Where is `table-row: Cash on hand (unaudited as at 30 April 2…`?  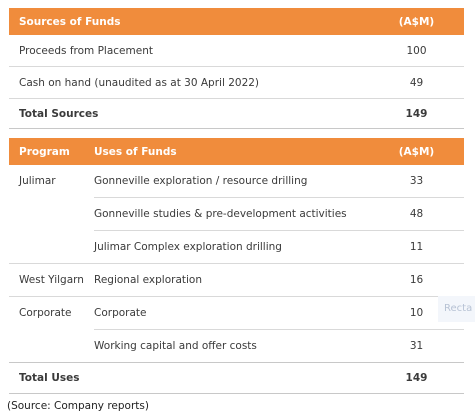
table-row: Cash on hand (unaudited as at 30 April 2… is located at coordinates (236, 83).